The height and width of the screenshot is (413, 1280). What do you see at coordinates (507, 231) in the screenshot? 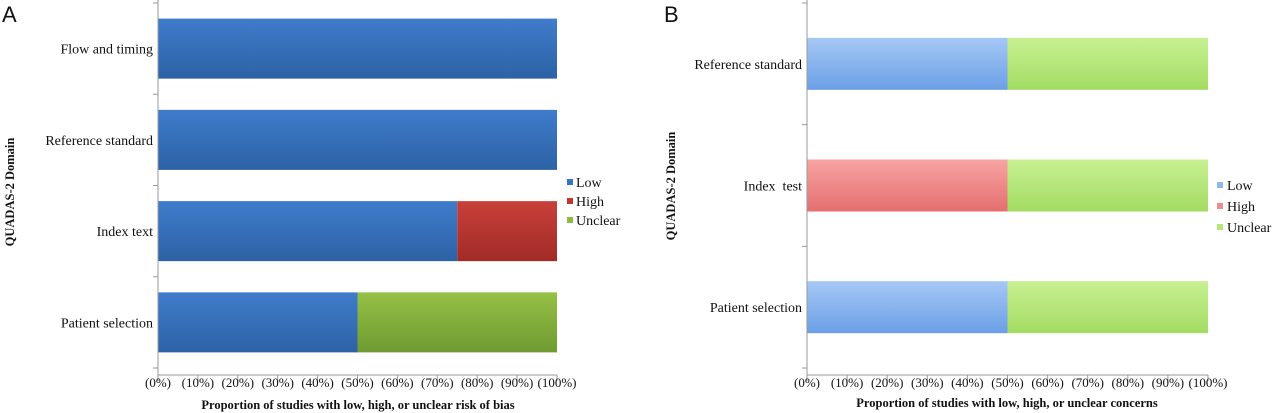
I see `bar-index-text-high` at bounding box center [507, 231].